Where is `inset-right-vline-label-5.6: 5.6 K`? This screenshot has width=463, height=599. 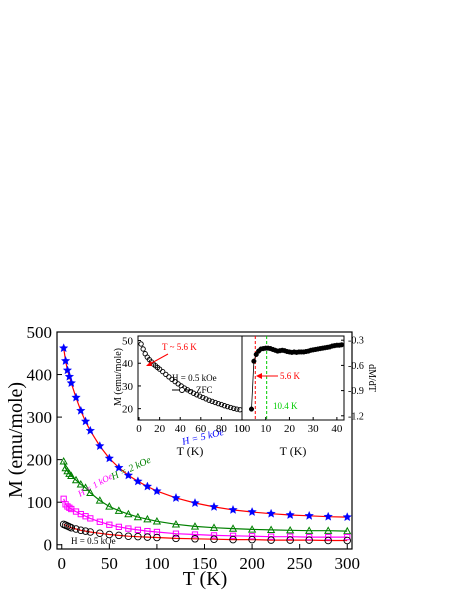 inset-right-vline-label-5.6: 5.6 K is located at coordinates (290, 376).